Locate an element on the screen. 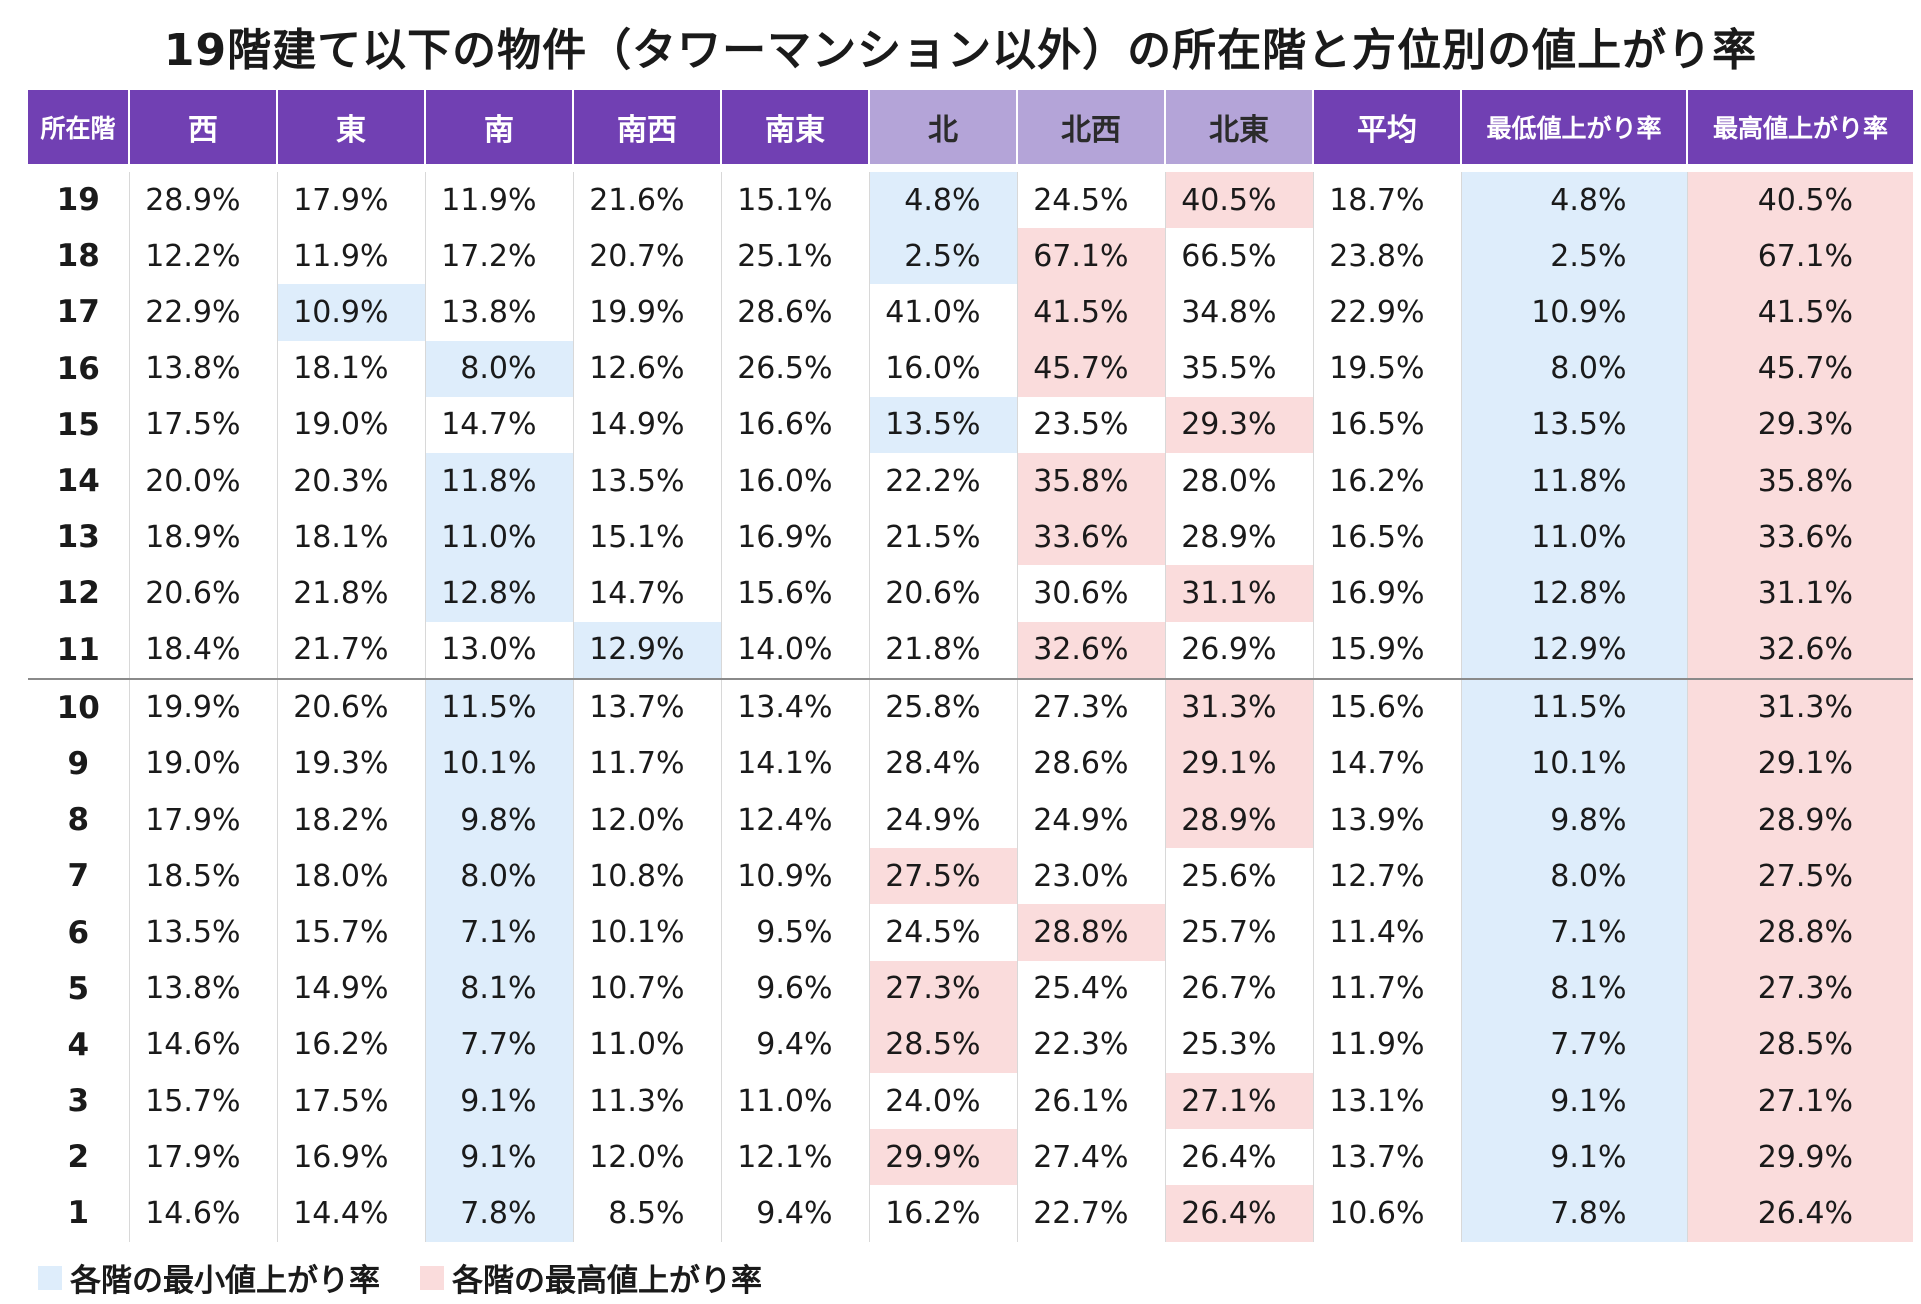 This screenshot has width=1921, height=1304. cell-northwest: 25.4% is located at coordinates (1090, 988).